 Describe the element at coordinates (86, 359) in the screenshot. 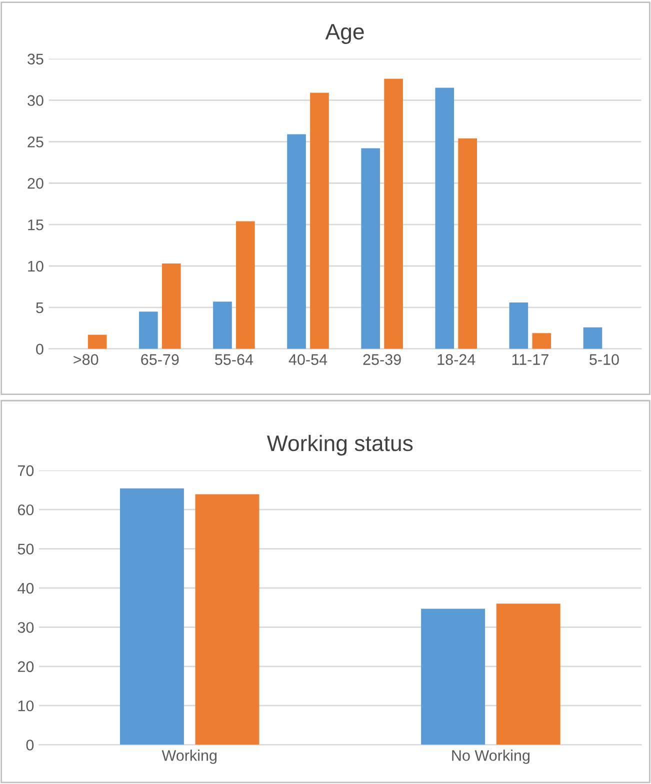

I see `x-tick-label: >80` at that location.